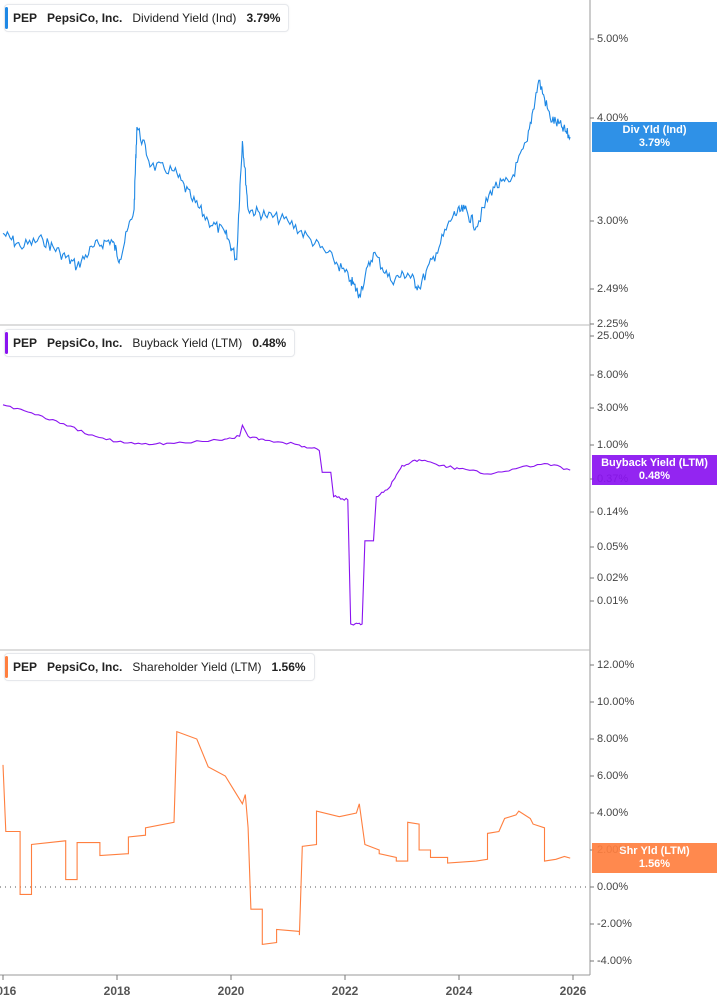 Image resolution: width=717 pixels, height=1005 pixels. What do you see at coordinates (616, 665) in the screenshot?
I see `y-tick-label: 12.00%` at bounding box center [616, 665].